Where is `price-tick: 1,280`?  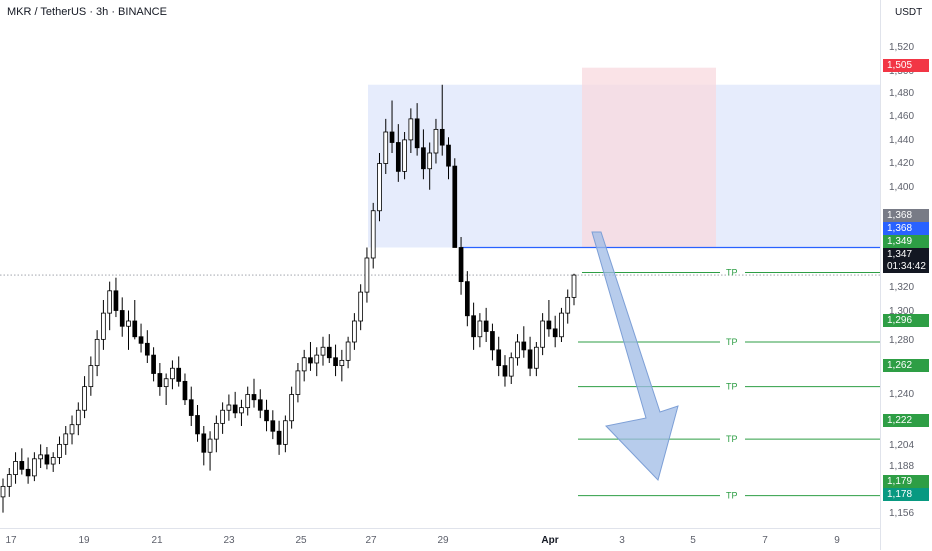
price-tick: 1,280 is located at coordinates (902, 340).